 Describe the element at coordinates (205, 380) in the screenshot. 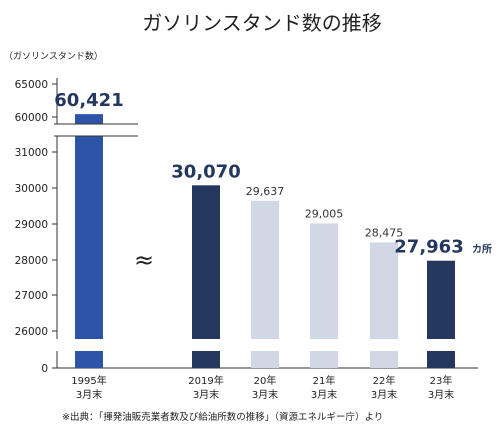

I see `category-label: 2019年` at that location.